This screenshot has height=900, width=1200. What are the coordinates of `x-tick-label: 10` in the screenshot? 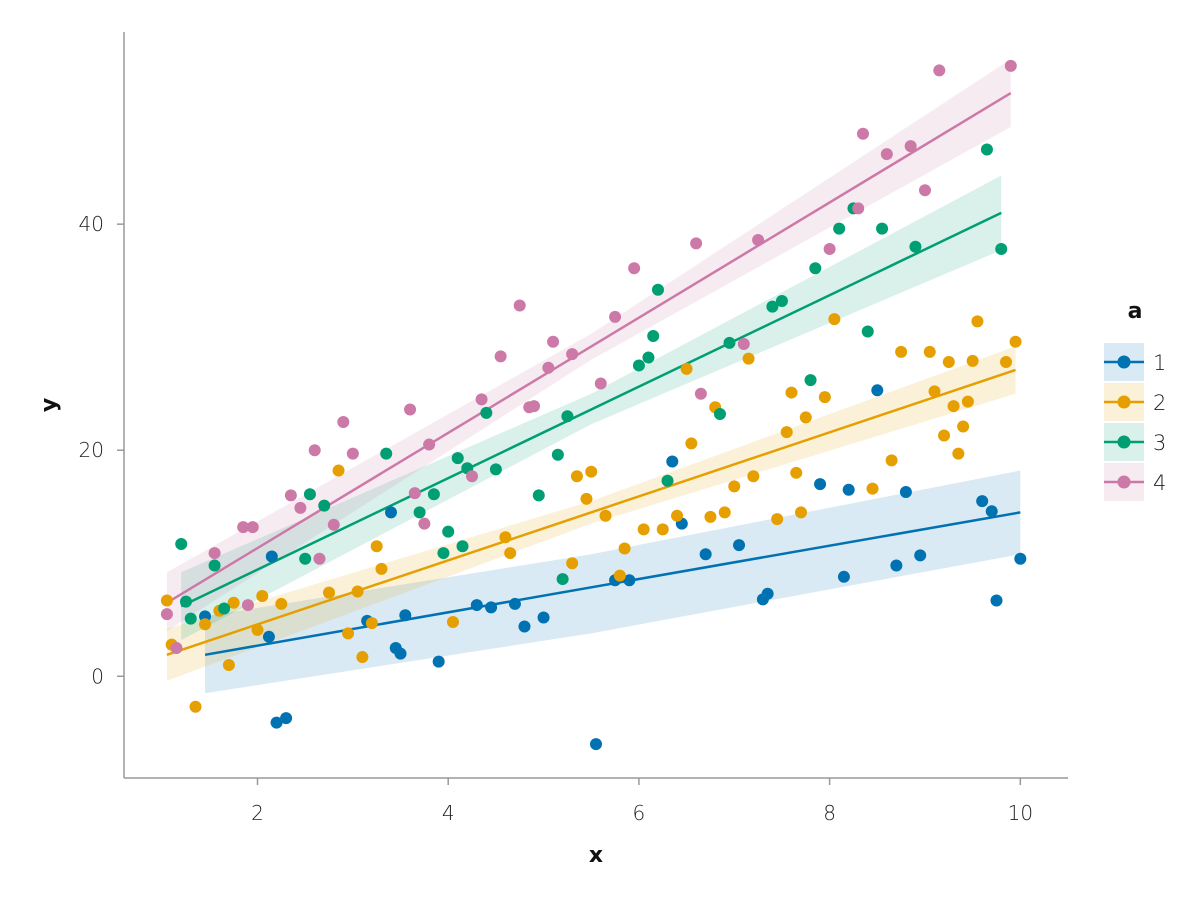 It's located at (1020, 813).